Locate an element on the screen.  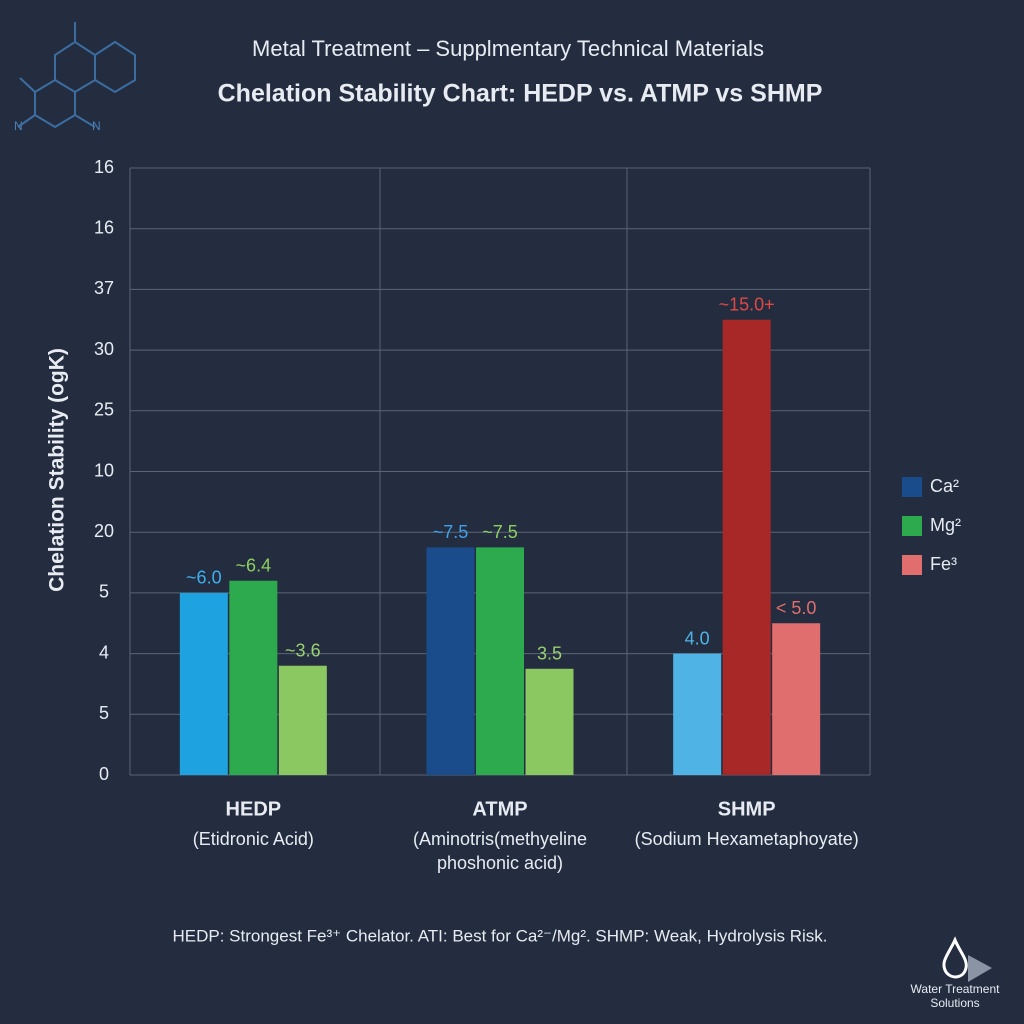
category-note: (Etidronic Acid) is located at coordinates (253, 839).